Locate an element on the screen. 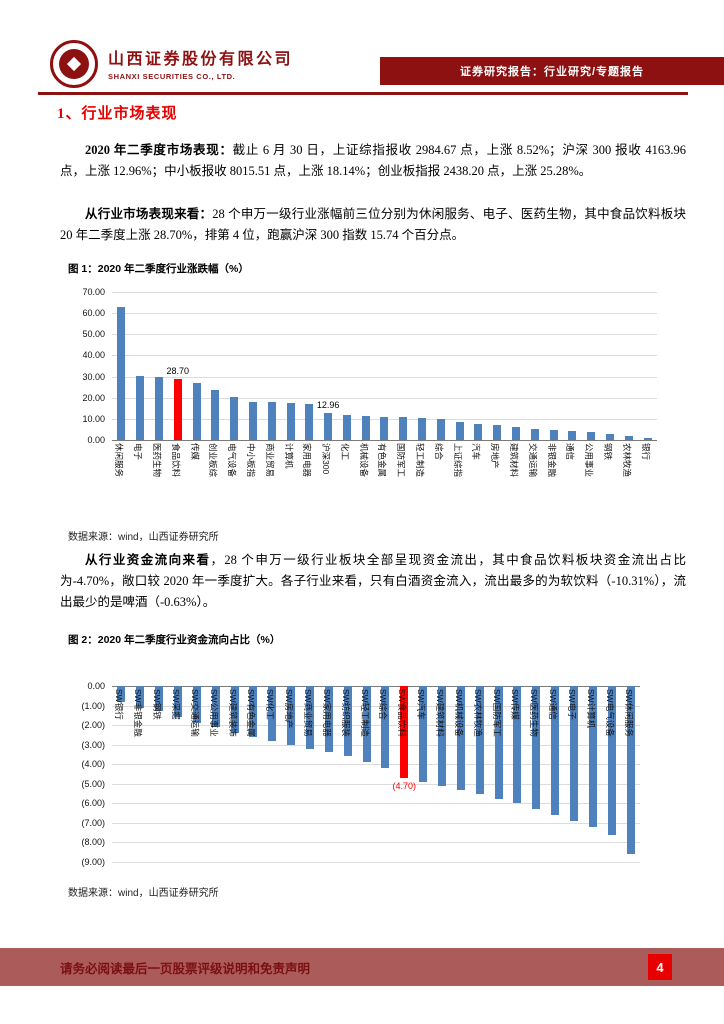  x-label-column: 电子 is located at coordinates (140, 482).